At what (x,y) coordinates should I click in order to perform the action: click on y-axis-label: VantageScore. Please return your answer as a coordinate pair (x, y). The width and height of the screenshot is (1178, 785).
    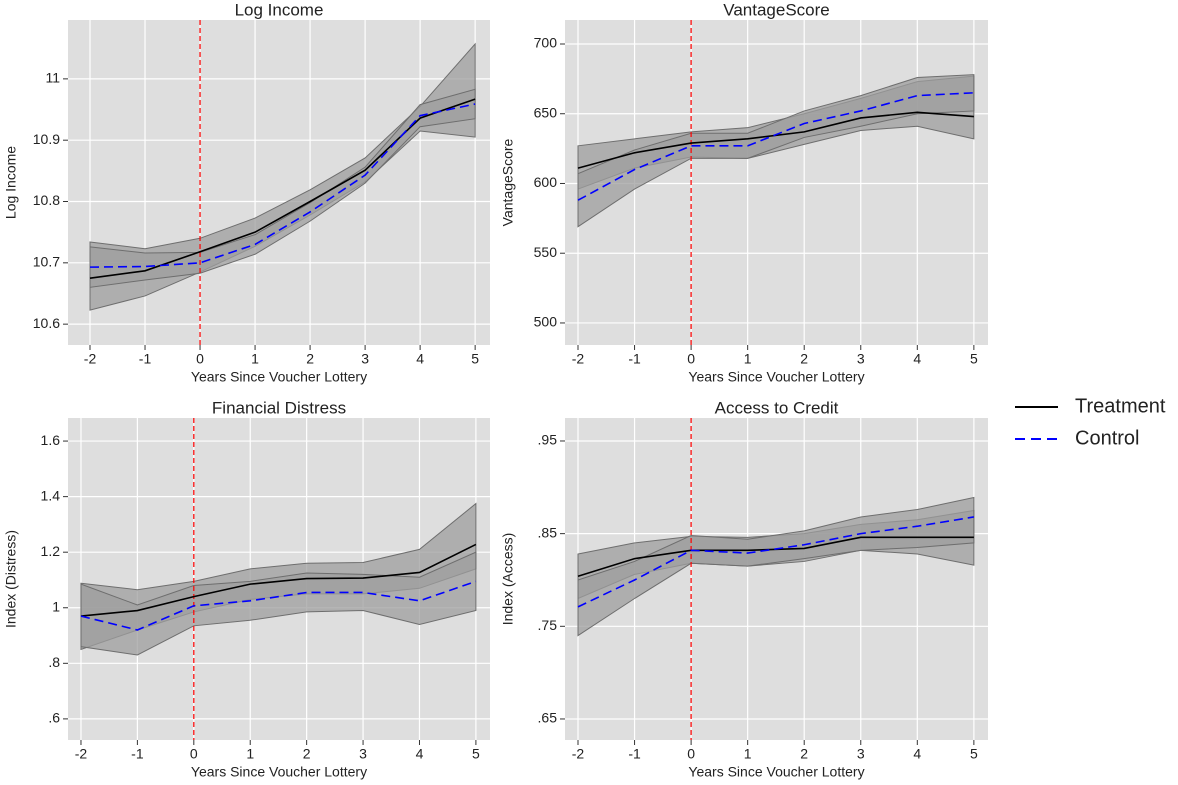
    Looking at the image, I should click on (508, 182).